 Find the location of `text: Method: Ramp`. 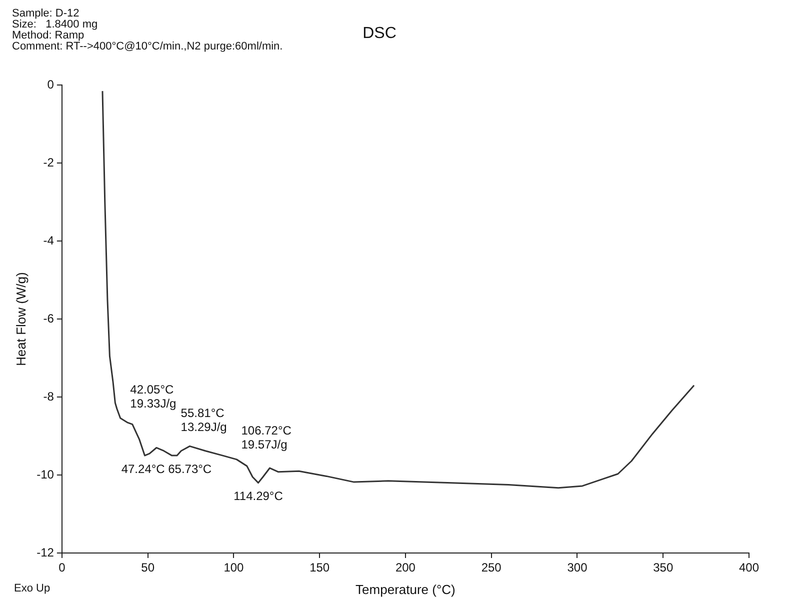

text: Method: Ramp is located at coordinates (48, 36).